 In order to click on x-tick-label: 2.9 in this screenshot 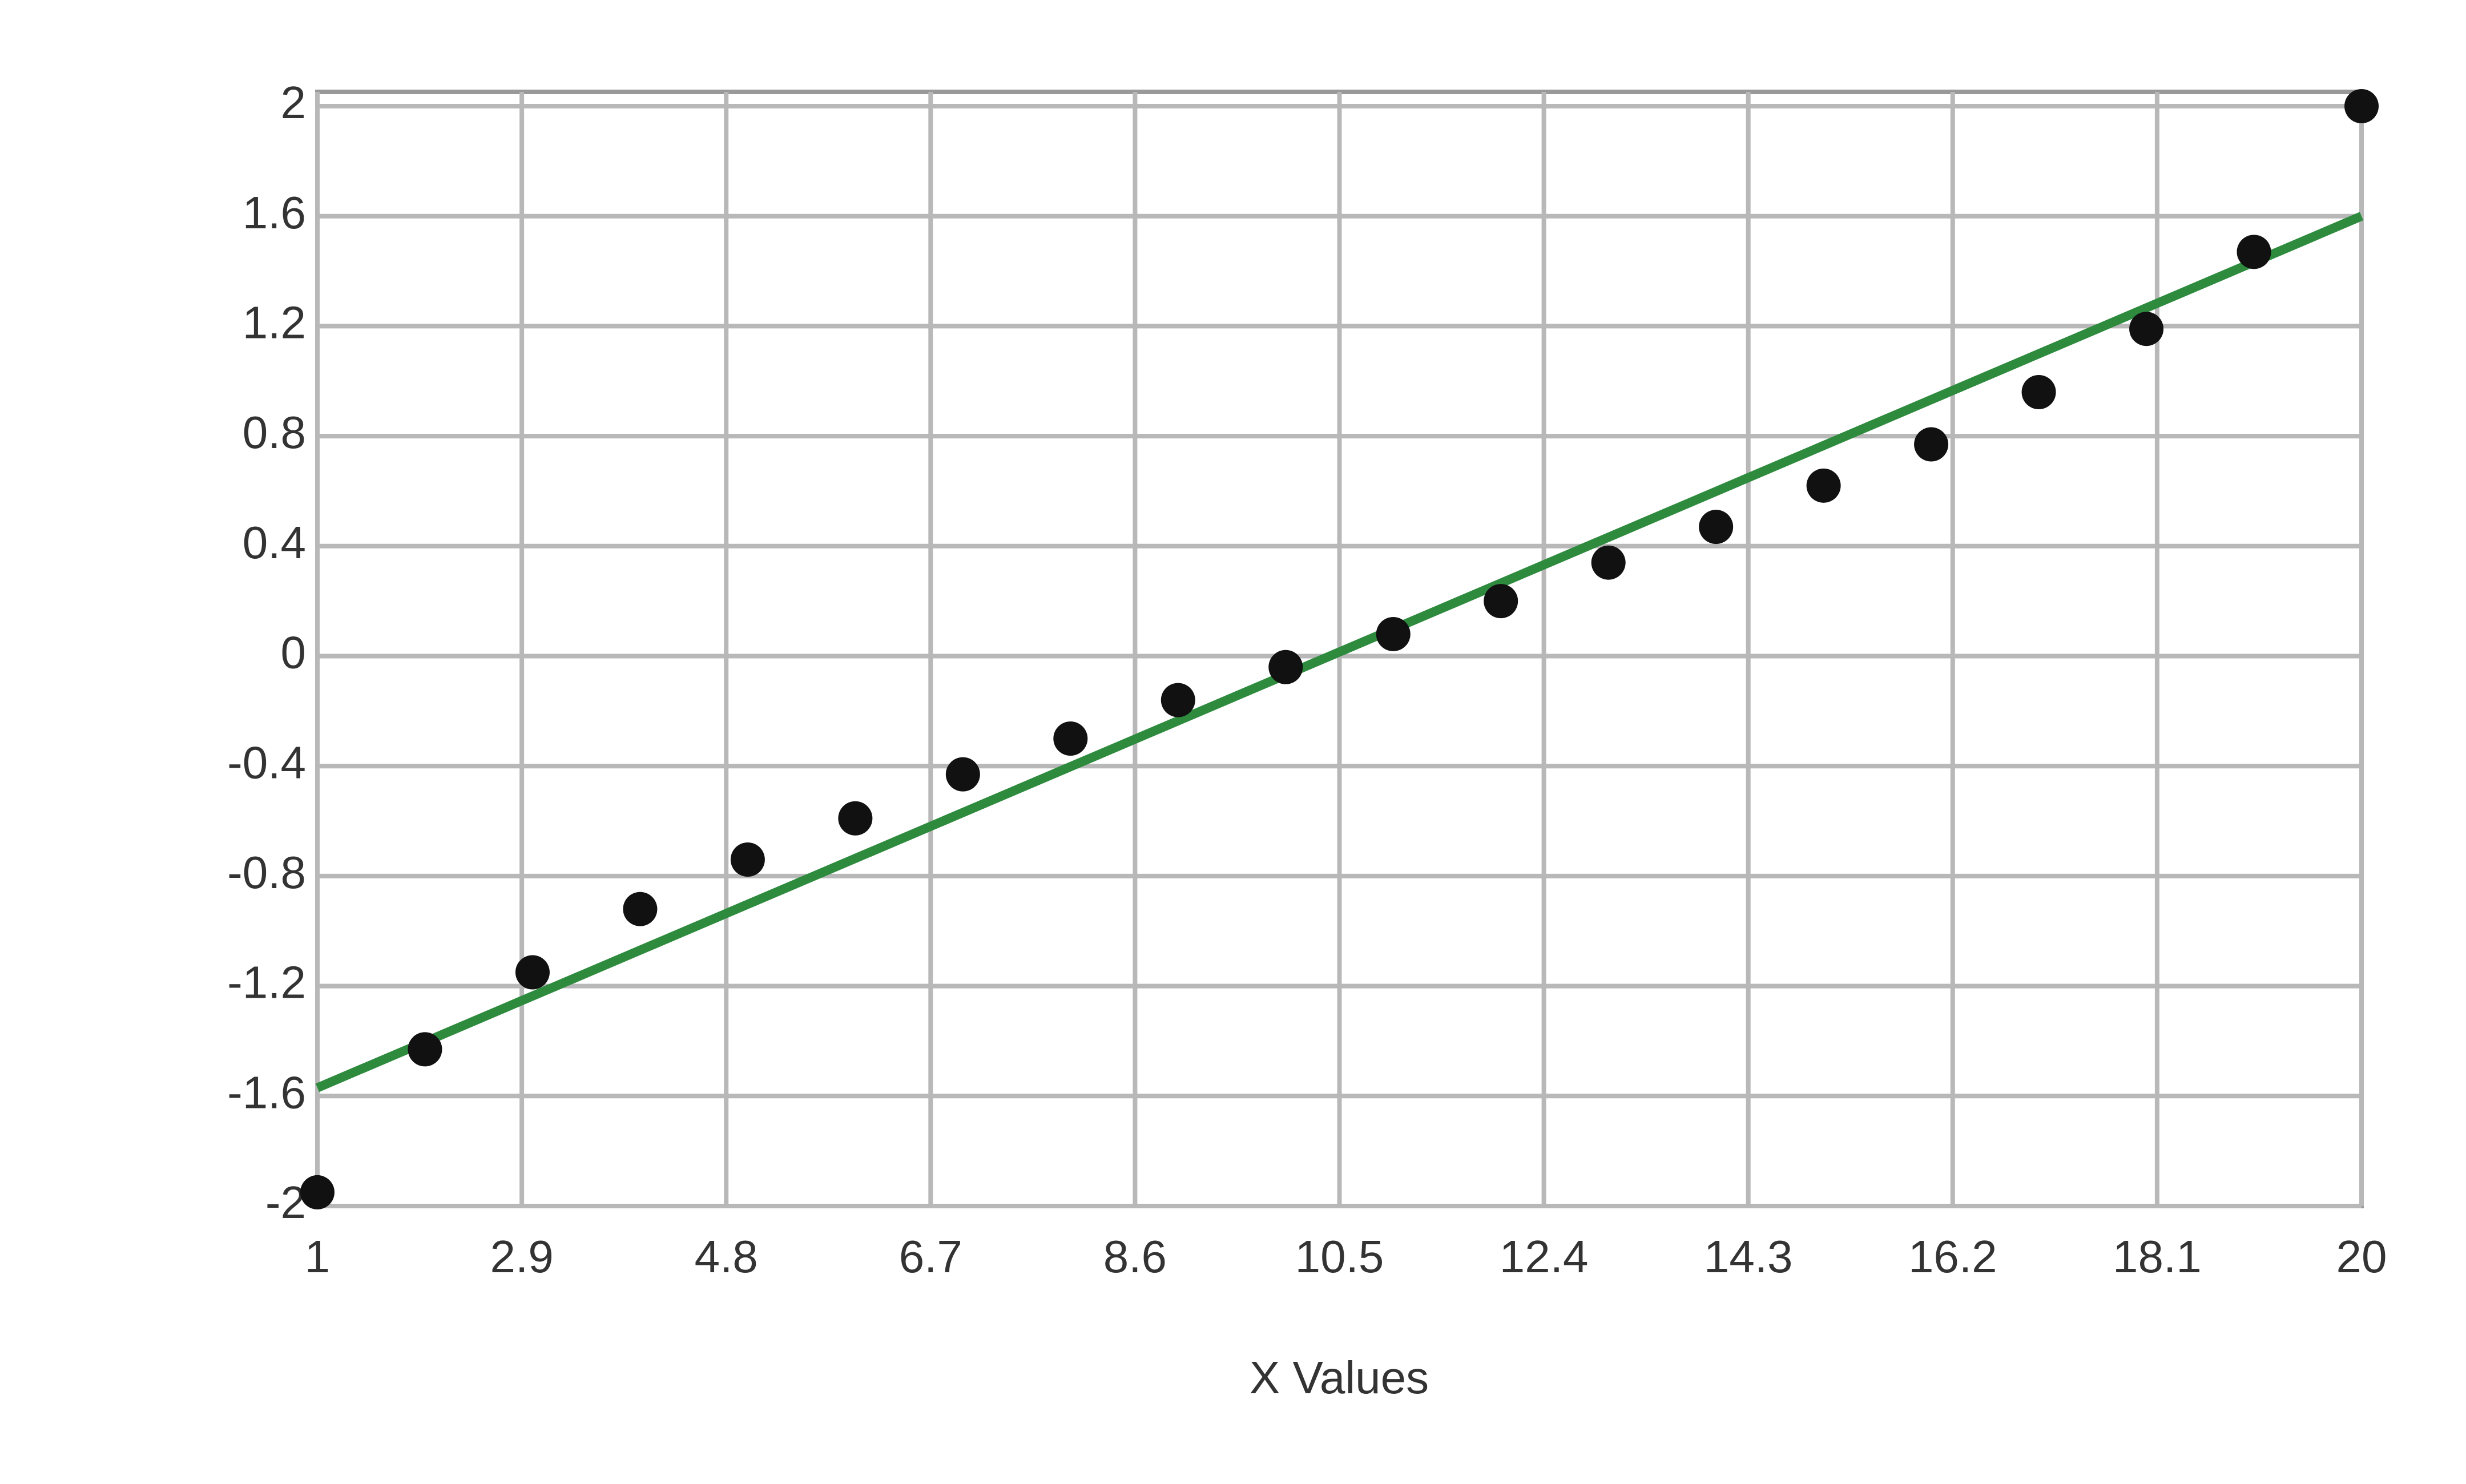, I will do `click(521, 1256)`.